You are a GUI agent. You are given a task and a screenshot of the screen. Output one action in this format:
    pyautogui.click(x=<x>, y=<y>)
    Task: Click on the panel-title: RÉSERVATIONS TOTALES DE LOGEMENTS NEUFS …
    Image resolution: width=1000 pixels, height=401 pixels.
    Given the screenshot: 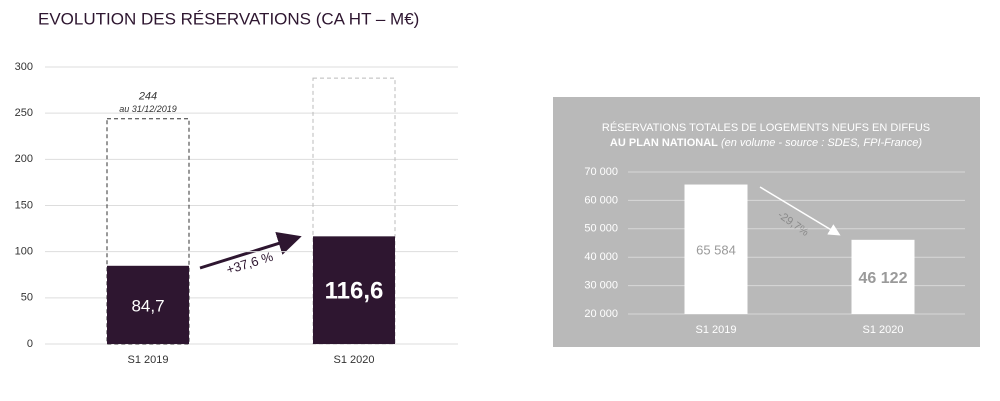 What is the action you would take?
    pyautogui.click(x=766, y=127)
    